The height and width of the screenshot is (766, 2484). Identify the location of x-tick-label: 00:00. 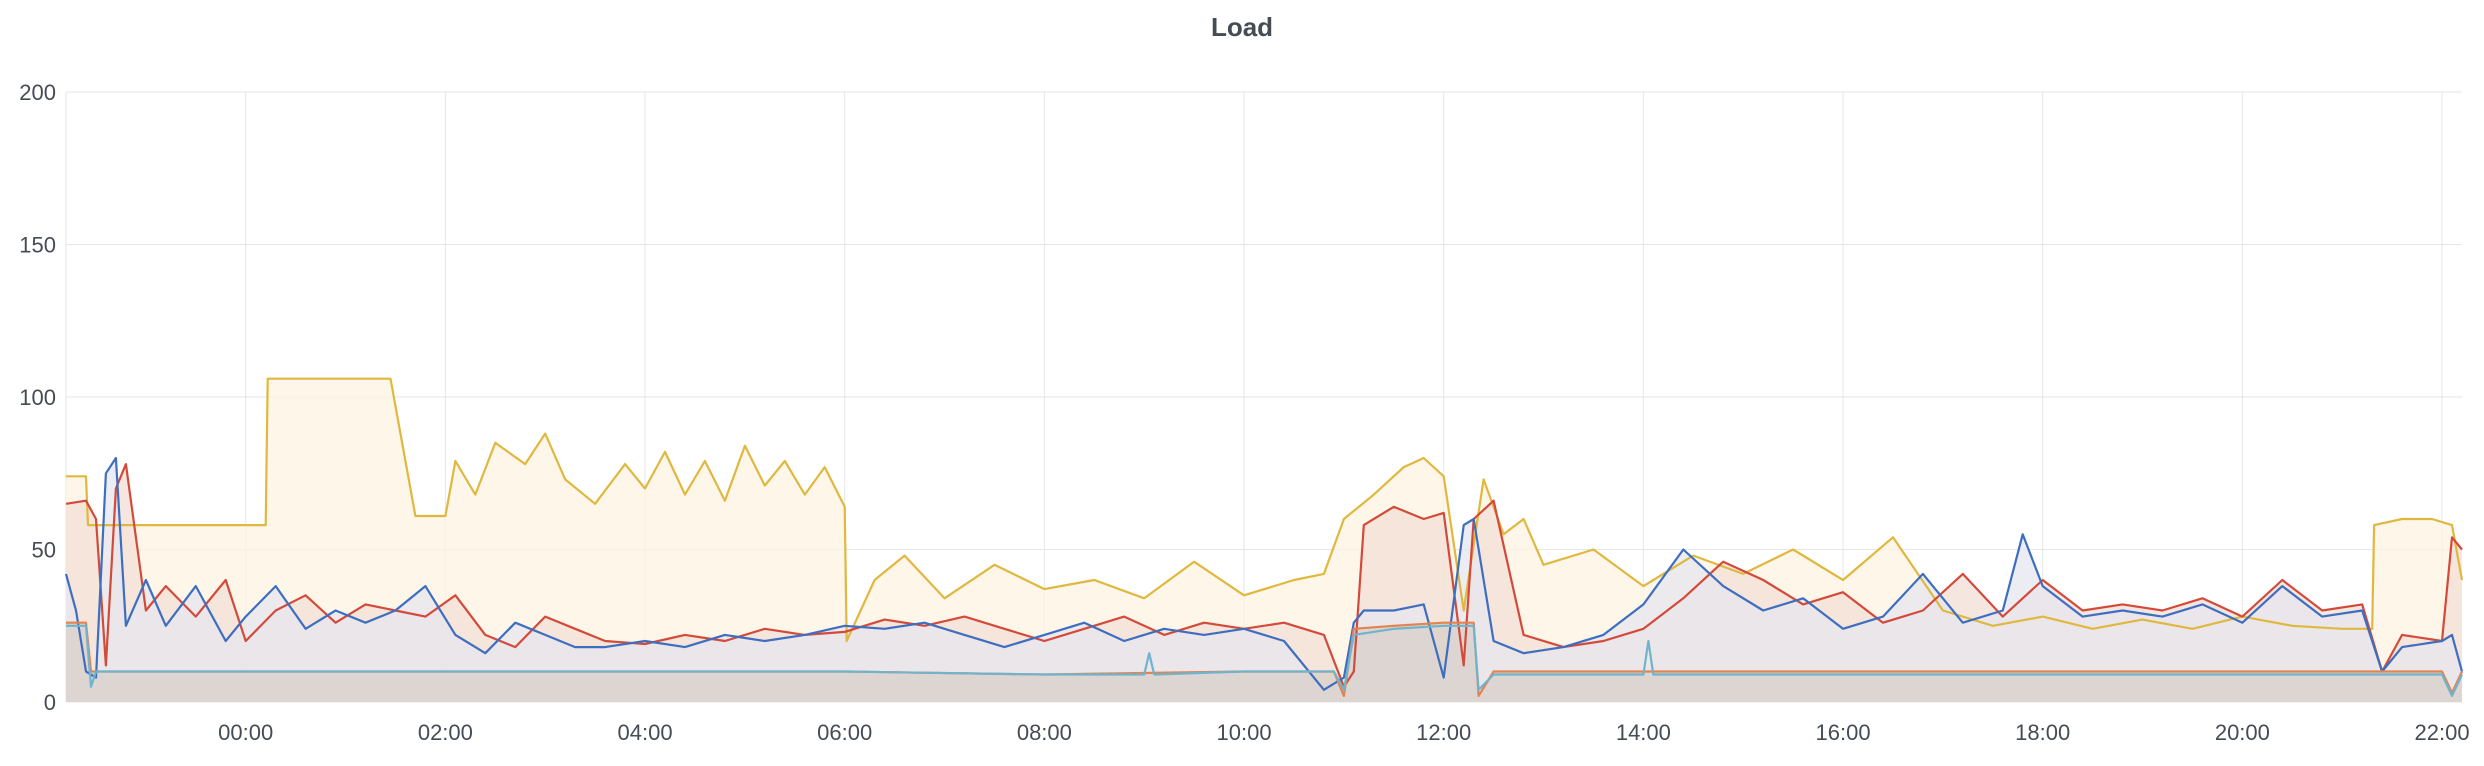
(245, 732).